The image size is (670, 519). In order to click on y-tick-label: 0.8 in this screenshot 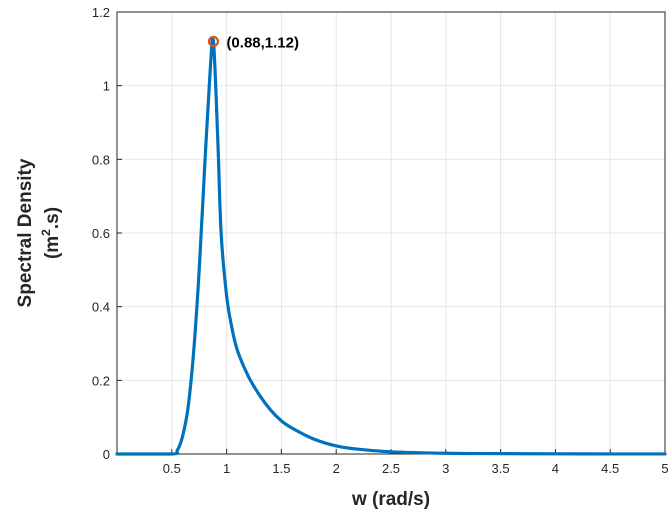, I will do `click(101, 159)`.